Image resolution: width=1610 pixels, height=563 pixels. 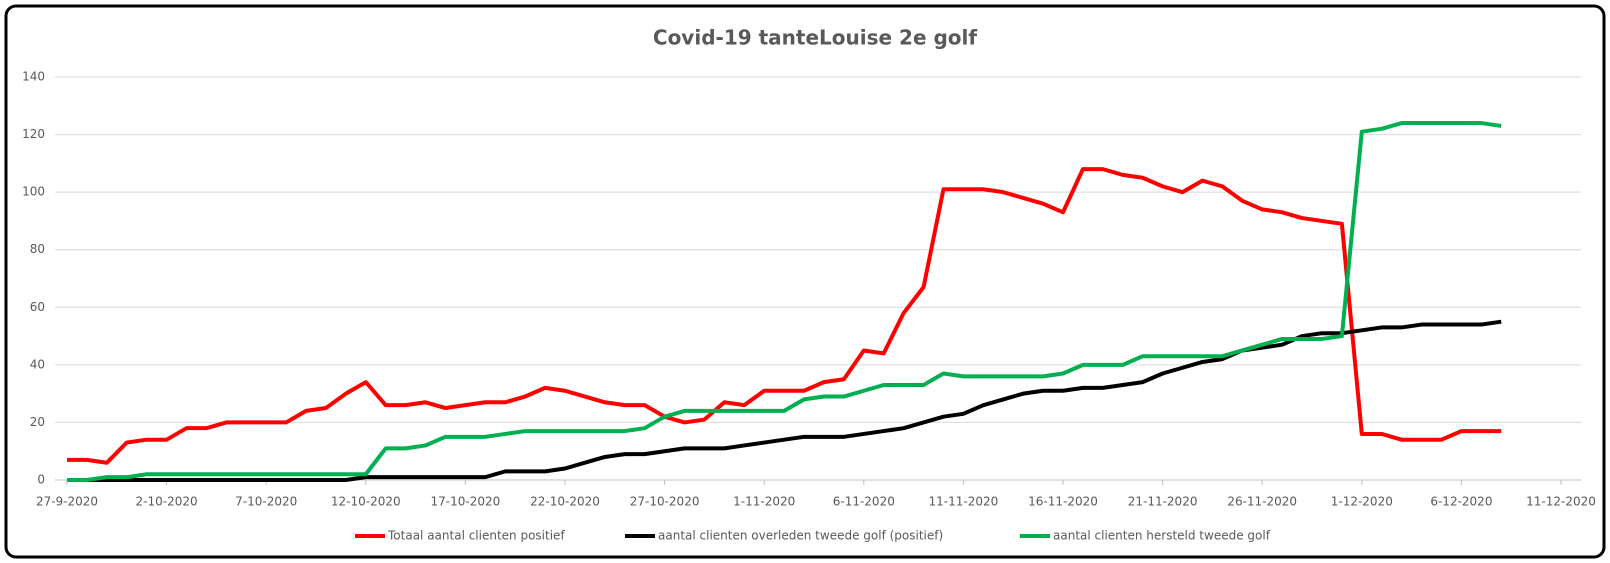 What do you see at coordinates (815, 38) in the screenshot?
I see `chart-title: Covid-19 tanteLouise 2e golf` at bounding box center [815, 38].